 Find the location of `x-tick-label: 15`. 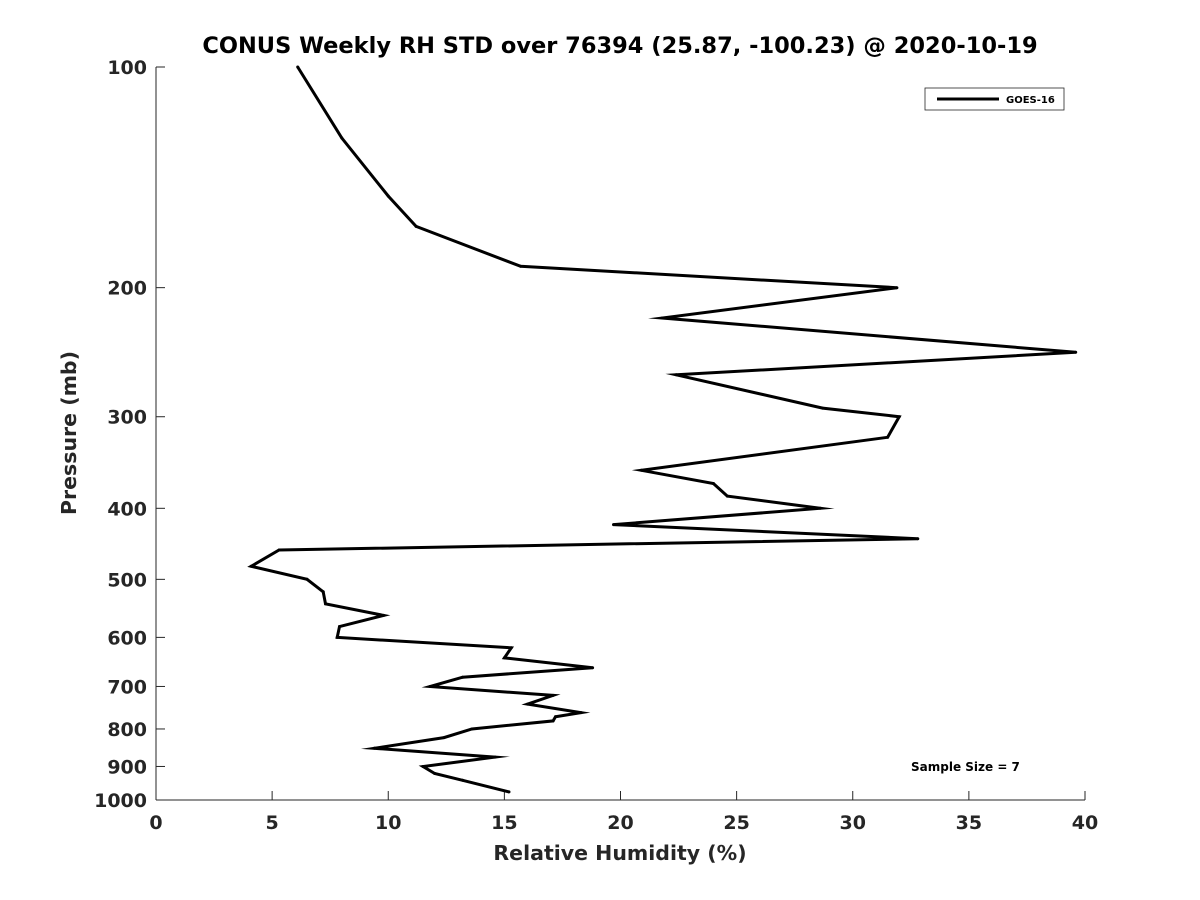

x-tick-label: 15 is located at coordinates (504, 823).